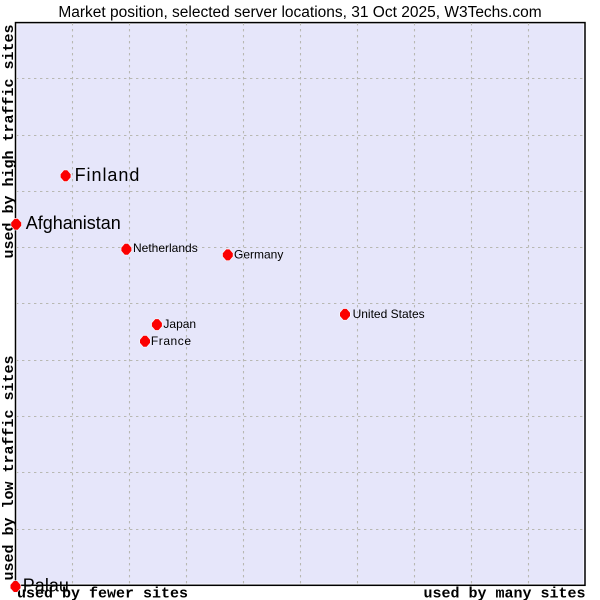 Image resolution: width=600 pixels, height=600 pixels. Describe the element at coordinates (102, 593) in the screenshot. I see `svg-text: used by fewer sites` at that location.